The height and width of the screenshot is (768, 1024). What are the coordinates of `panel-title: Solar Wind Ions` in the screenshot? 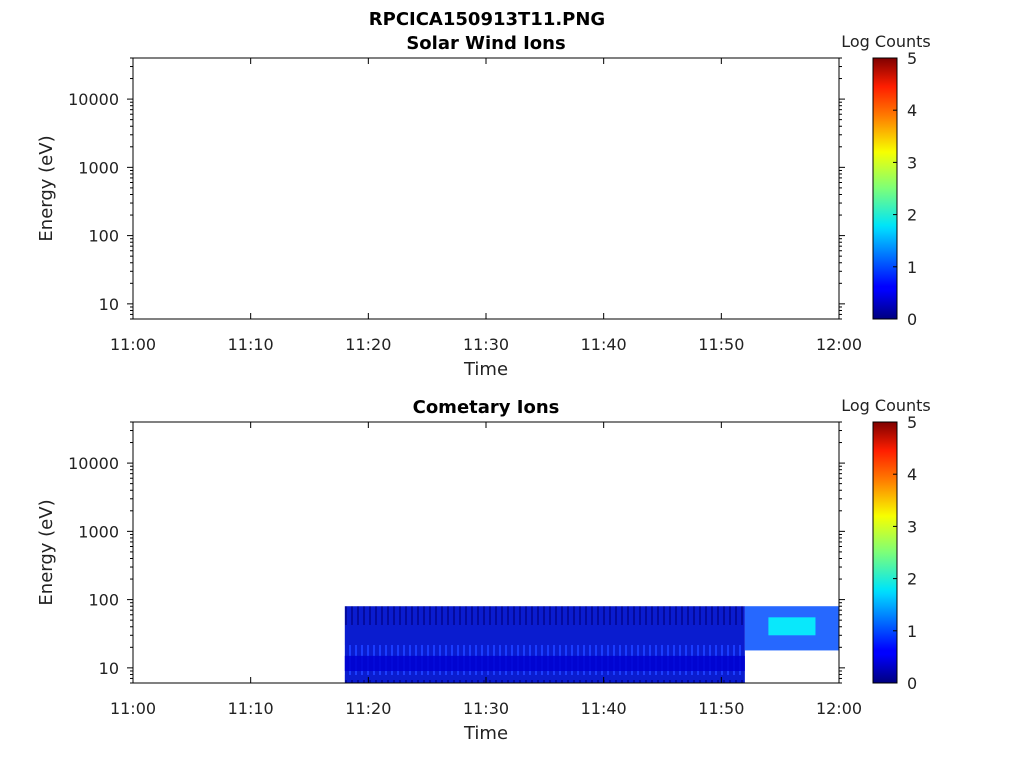 It's located at (485, 43).